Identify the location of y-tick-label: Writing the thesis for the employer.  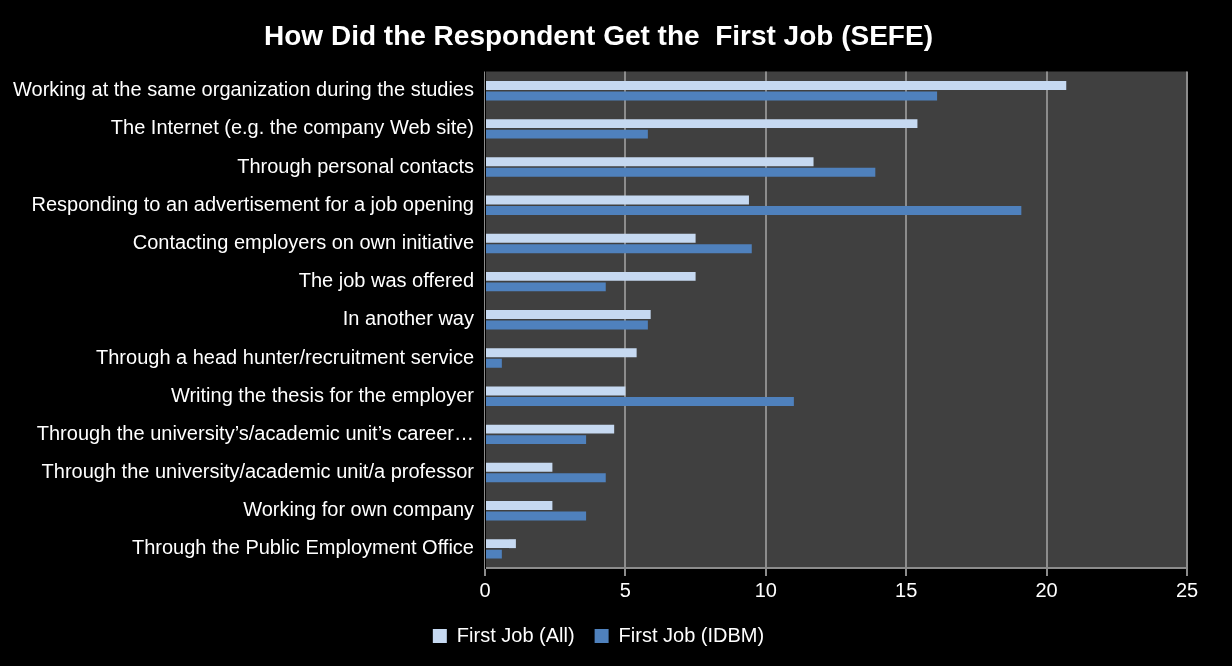
(322, 394).